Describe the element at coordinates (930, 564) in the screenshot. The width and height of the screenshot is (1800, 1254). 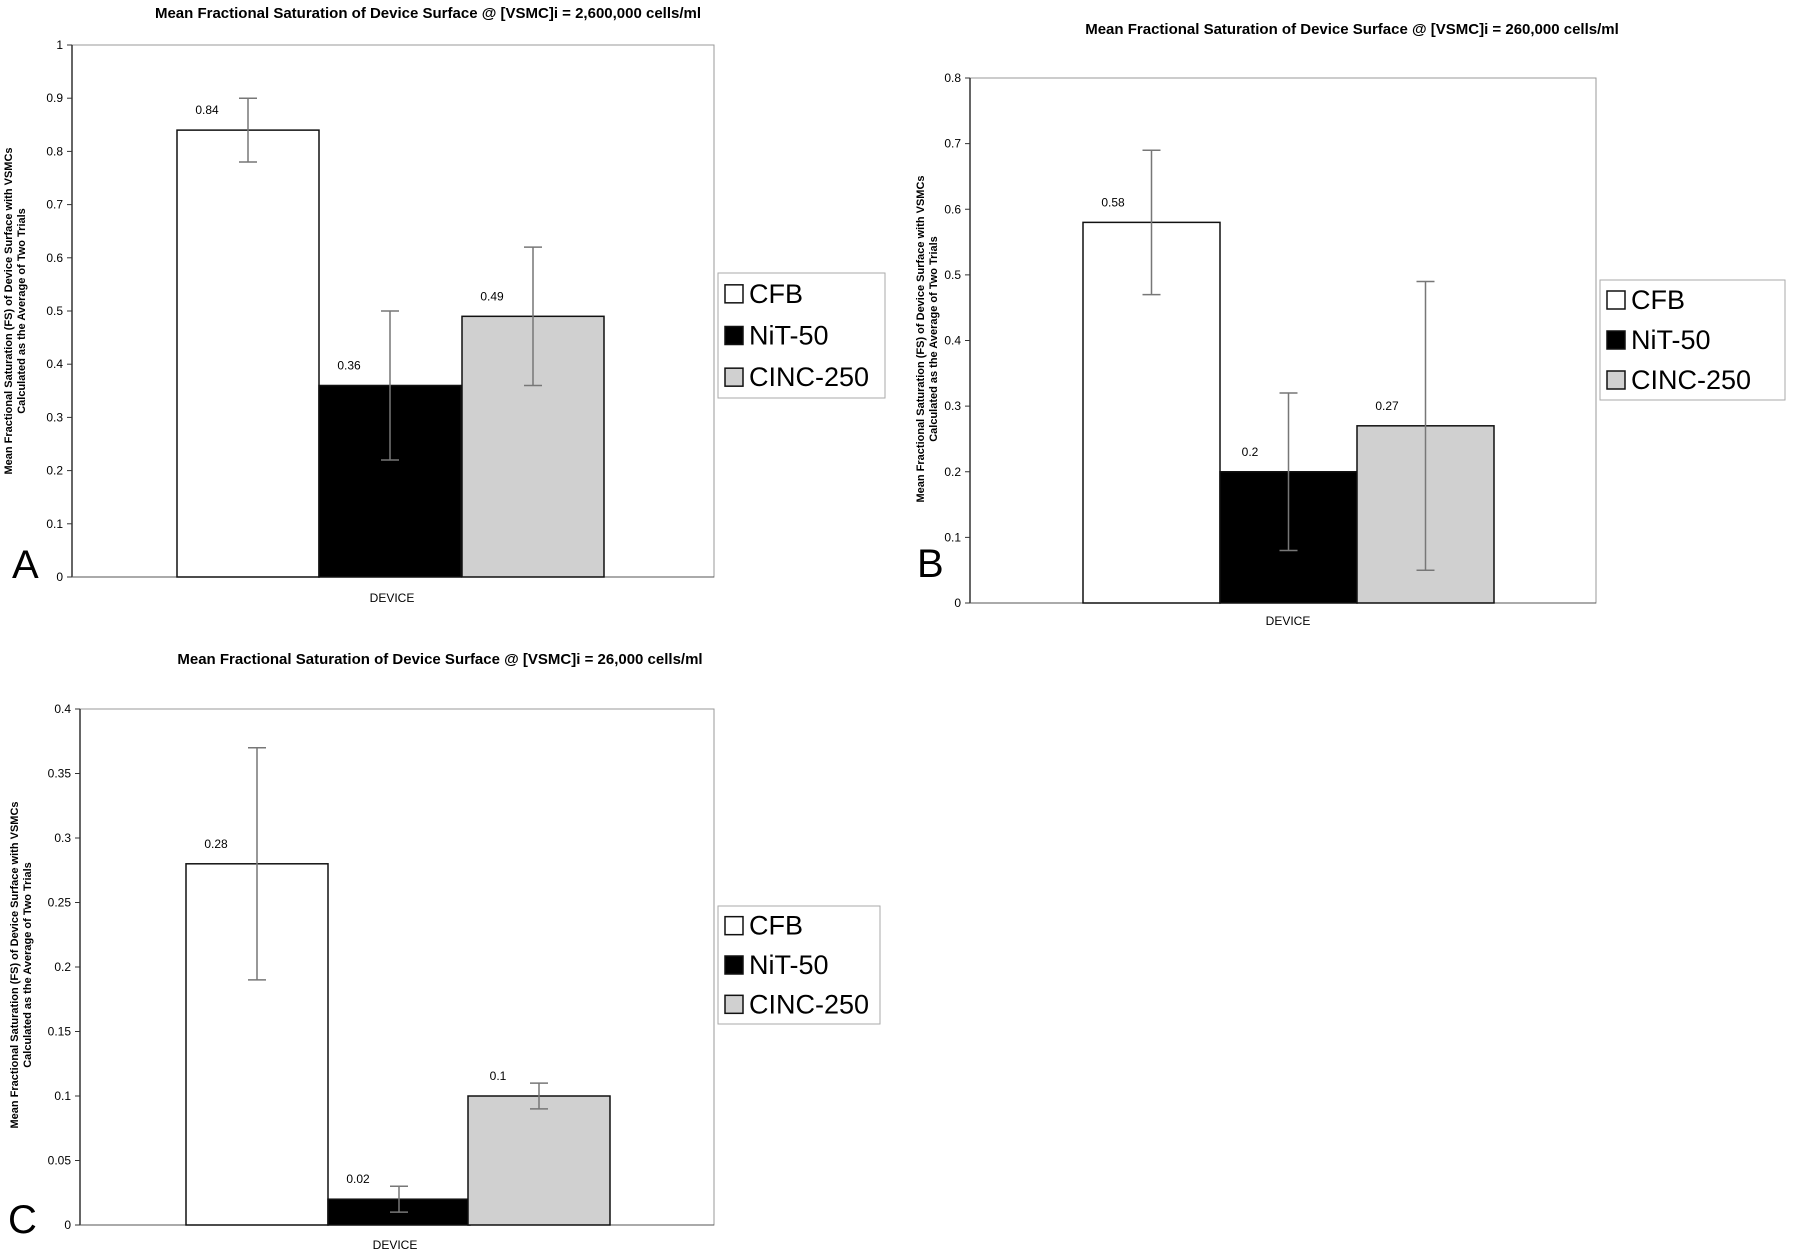
I see `panel-letter: B` at that location.